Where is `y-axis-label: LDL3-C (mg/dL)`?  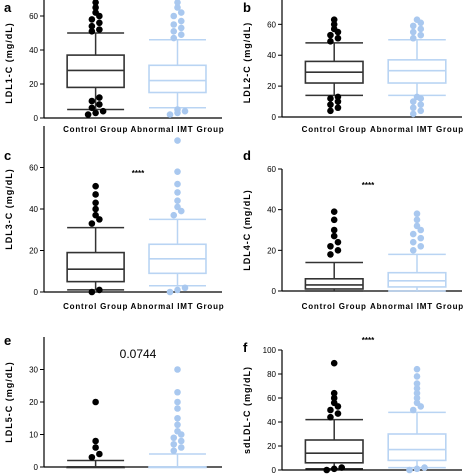 y-axis-label: LDL3-C (mg/dL) is located at coordinates (9, 209).